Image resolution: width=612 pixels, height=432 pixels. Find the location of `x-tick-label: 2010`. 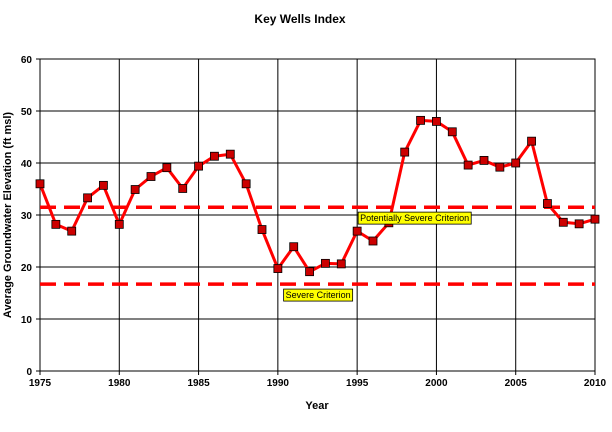

x-tick-label: 2010 is located at coordinates (595, 383).